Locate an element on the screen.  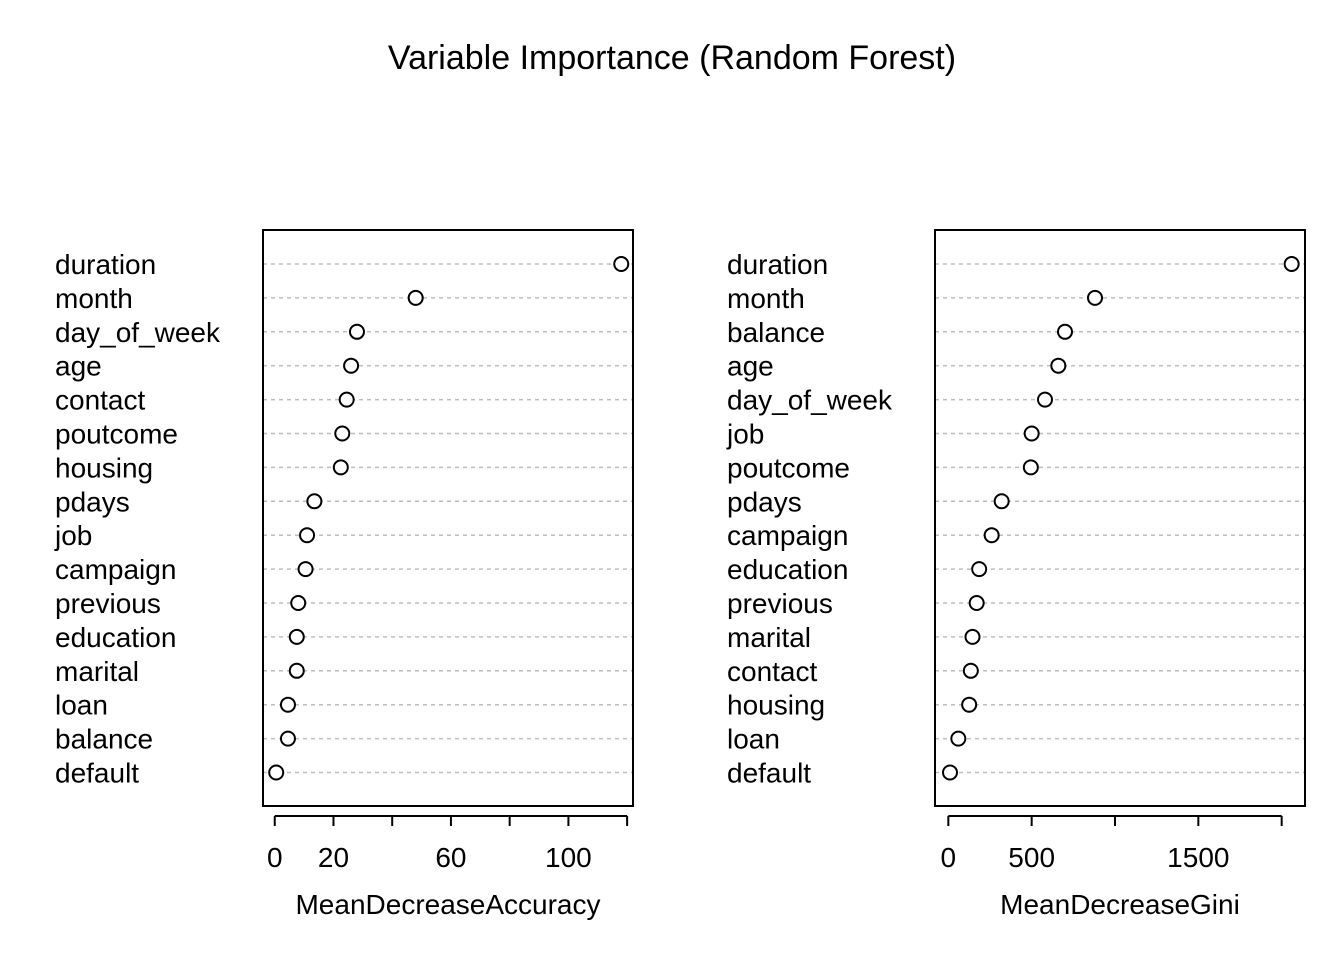
x-tick-label: 500 is located at coordinates (1031, 857).